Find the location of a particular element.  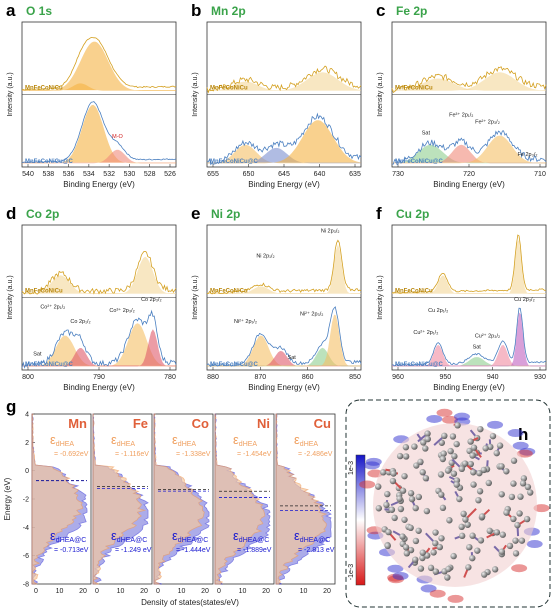

peak-annotation: Fe 2p₃/₂ is located at coordinates (528, 155).